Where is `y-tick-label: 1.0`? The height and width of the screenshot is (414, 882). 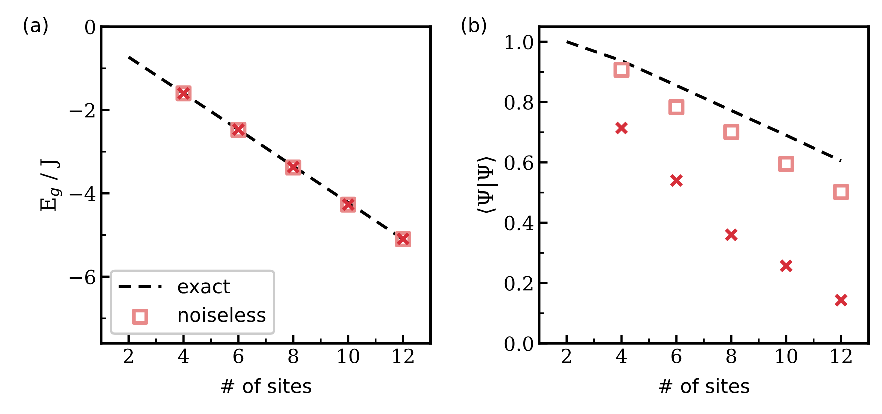
y-tick-label: 1.0 is located at coordinates (520, 42).